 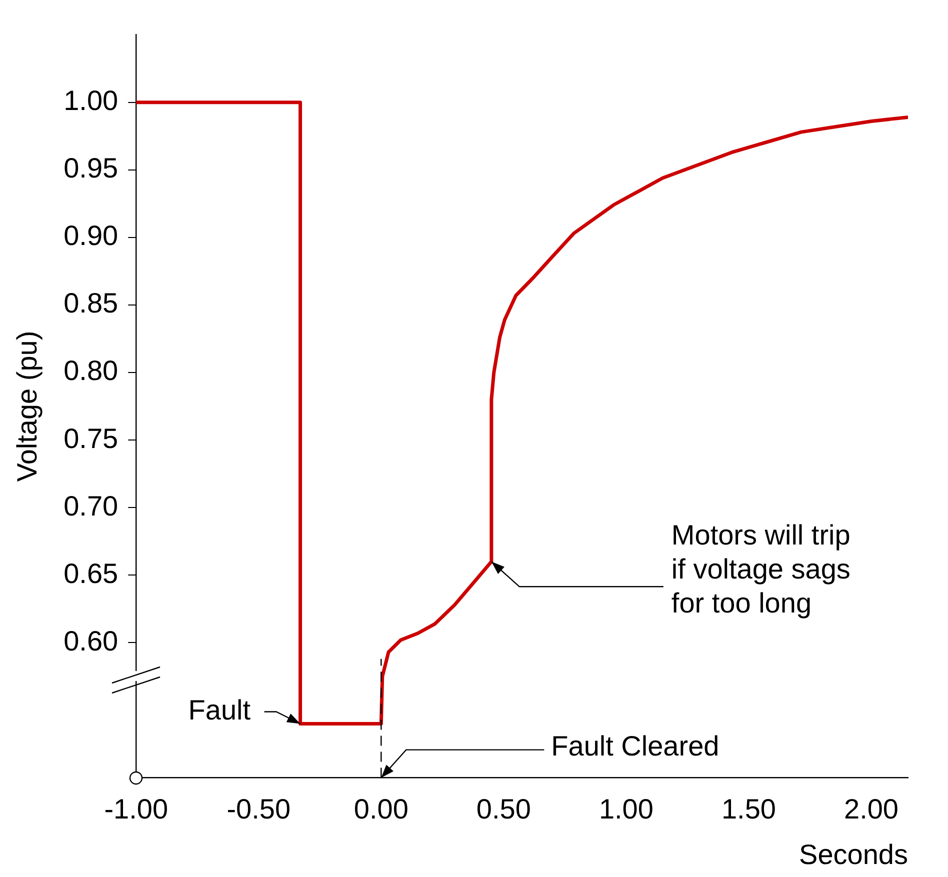 What do you see at coordinates (91, 438) in the screenshot?
I see `y-tick-label: 0.75` at bounding box center [91, 438].